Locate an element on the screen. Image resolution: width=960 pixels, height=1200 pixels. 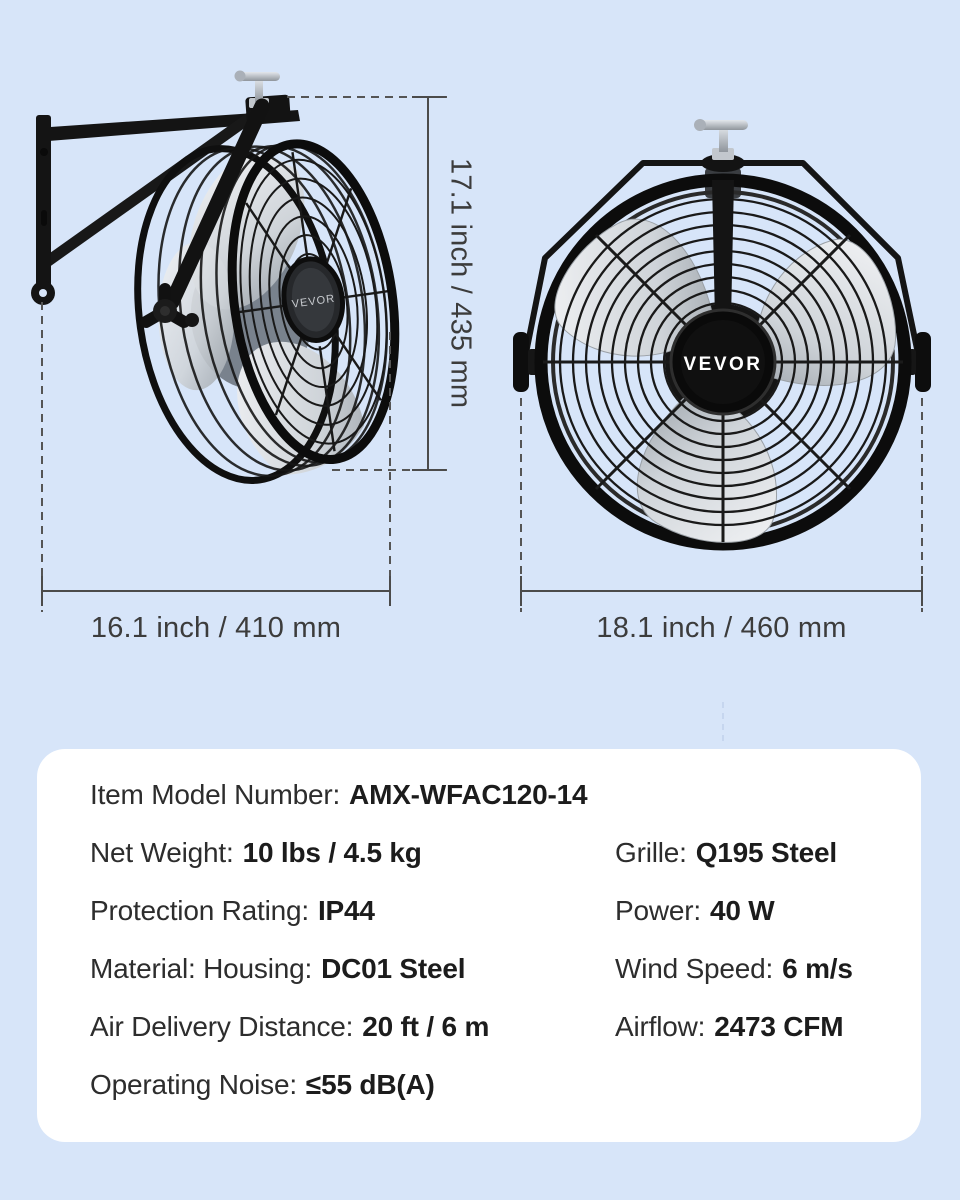
spec-value: 2473 CFM is located at coordinates (779, 1026).